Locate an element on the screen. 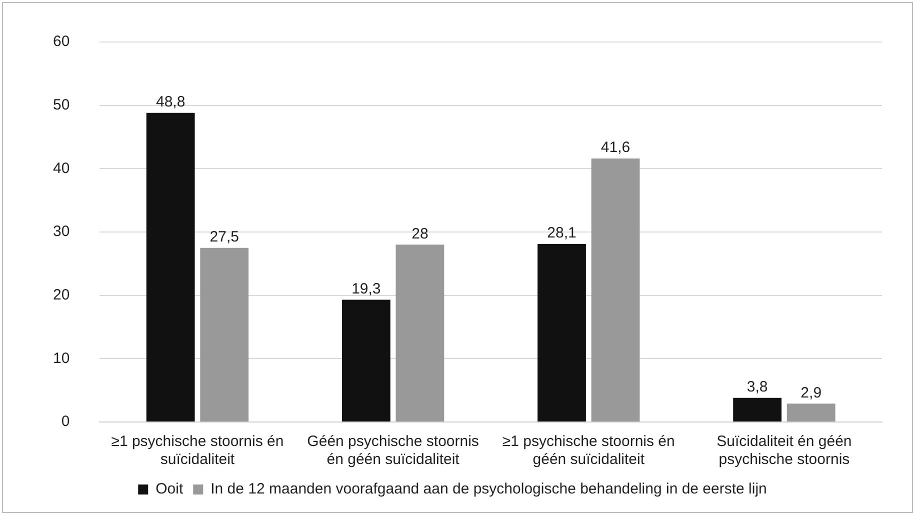 The image size is (915, 515). legend-label: In de 12 maanden voorafgaand aan de psychologische behandeling in de eerste lijn is located at coordinates (488, 489).